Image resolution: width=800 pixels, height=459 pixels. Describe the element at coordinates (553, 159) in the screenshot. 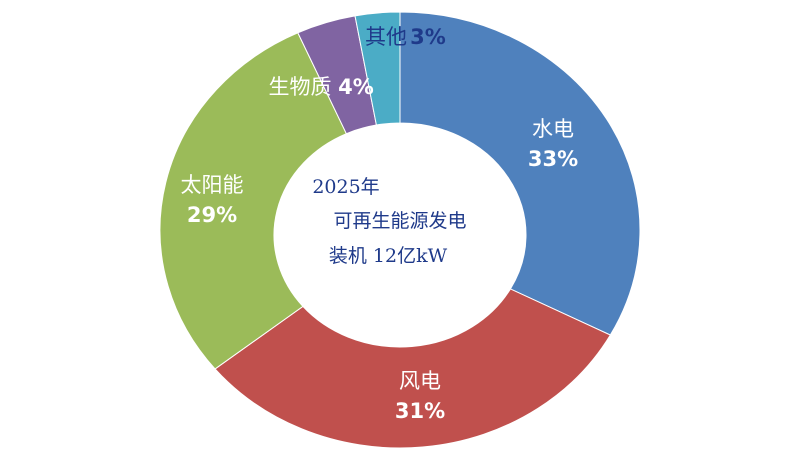

I see `value-label: 33%` at that location.